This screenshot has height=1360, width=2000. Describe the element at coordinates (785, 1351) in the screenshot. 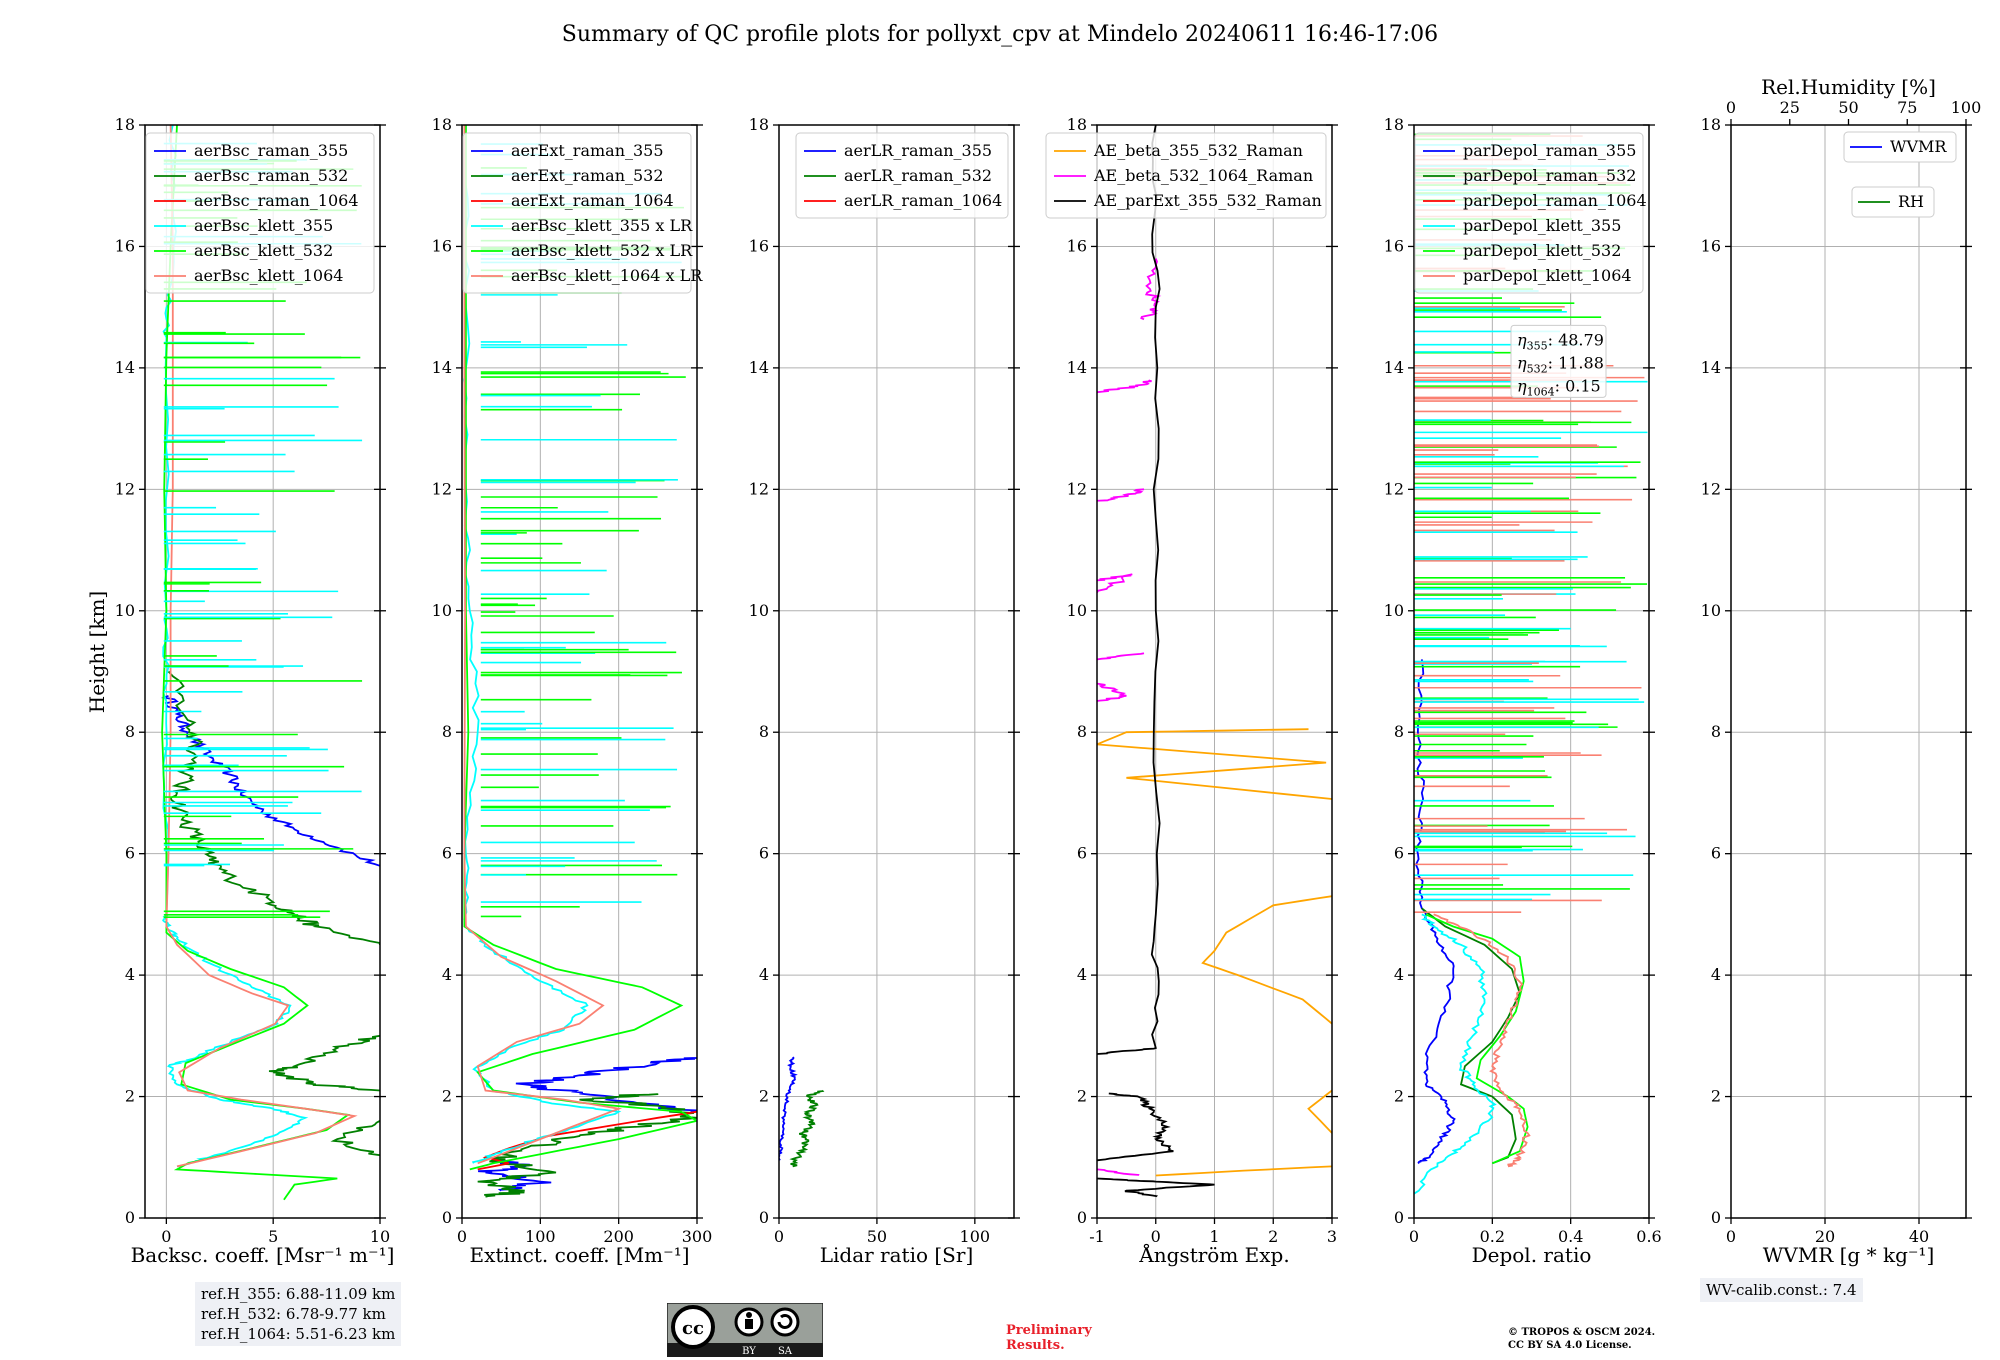

I see `svg-text: SA` at that location.